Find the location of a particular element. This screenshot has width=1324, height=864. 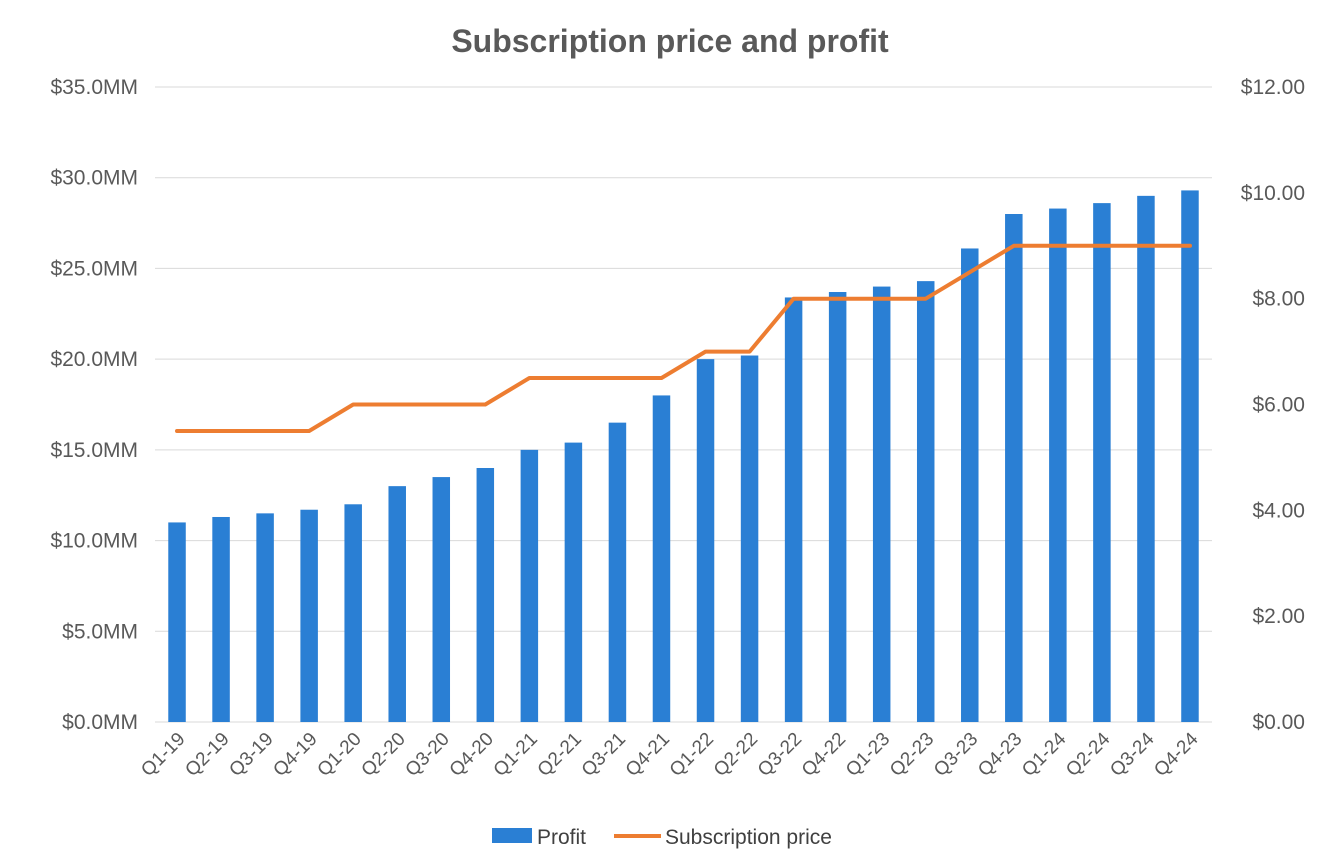

left-axis-tick-label: $10.0MM is located at coordinates (94, 541).